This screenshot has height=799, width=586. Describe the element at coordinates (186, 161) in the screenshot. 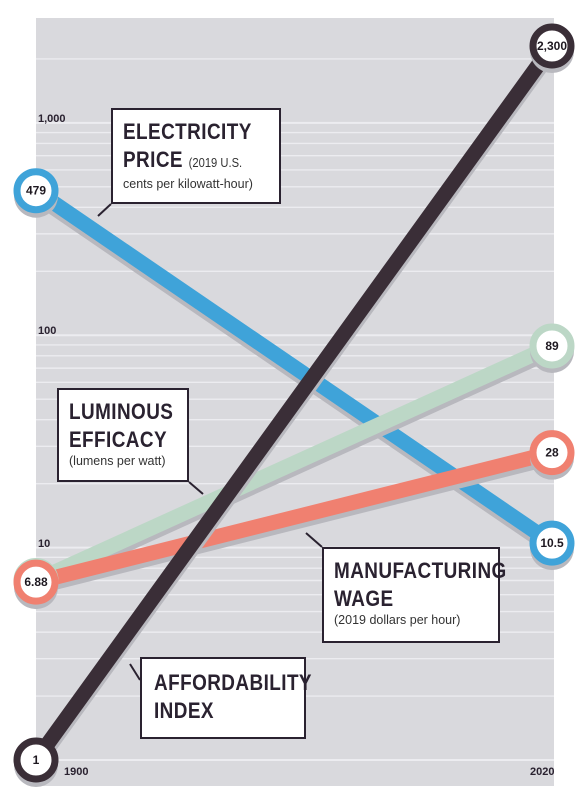

I see `electricity-title-line2: PRICE (2019 U.S.` at that location.